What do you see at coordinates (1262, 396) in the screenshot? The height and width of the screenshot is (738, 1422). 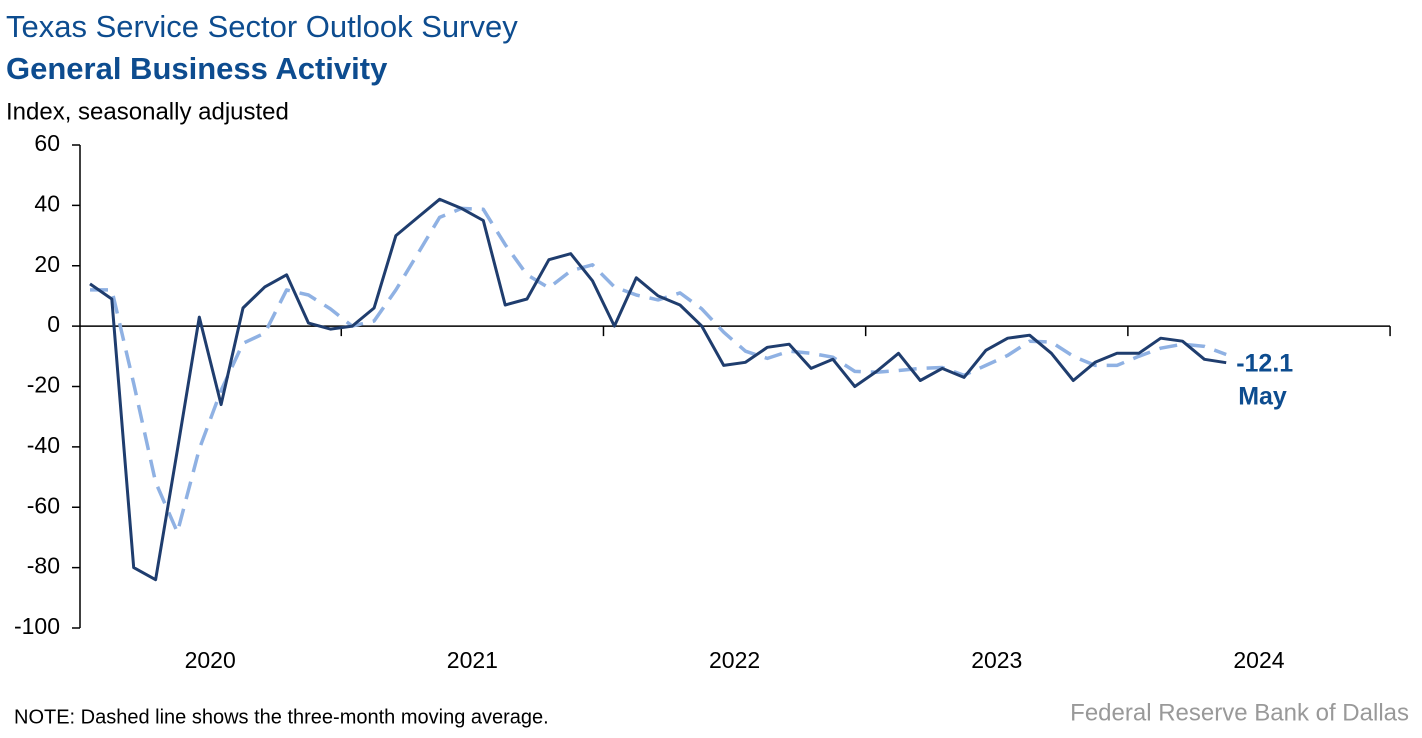 I see `end-period-label: May` at bounding box center [1262, 396].